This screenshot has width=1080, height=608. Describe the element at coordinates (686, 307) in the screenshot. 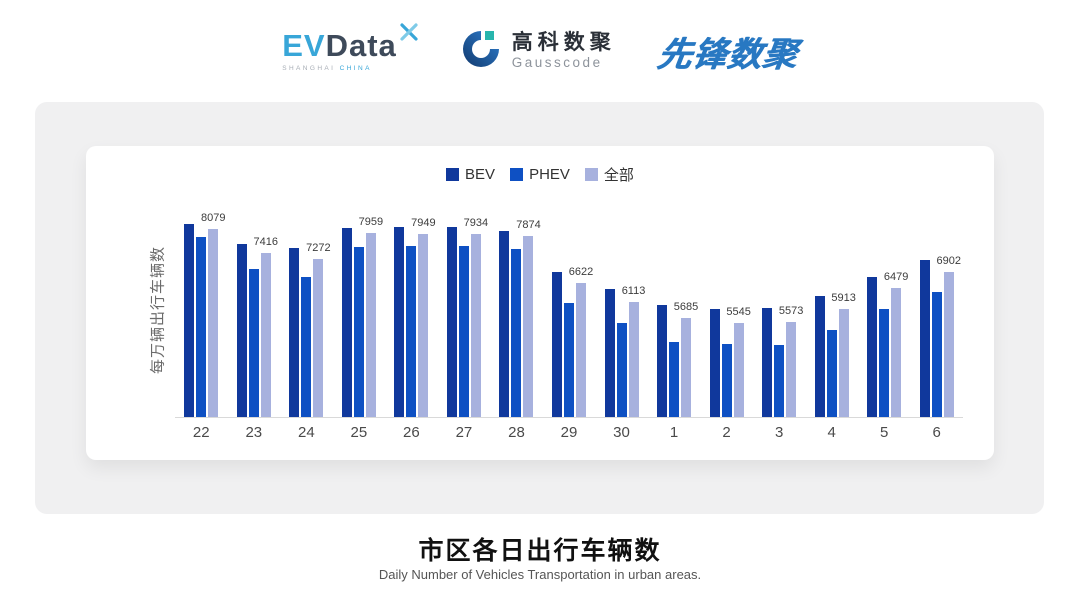

I see `data-label-1: 5685` at that location.